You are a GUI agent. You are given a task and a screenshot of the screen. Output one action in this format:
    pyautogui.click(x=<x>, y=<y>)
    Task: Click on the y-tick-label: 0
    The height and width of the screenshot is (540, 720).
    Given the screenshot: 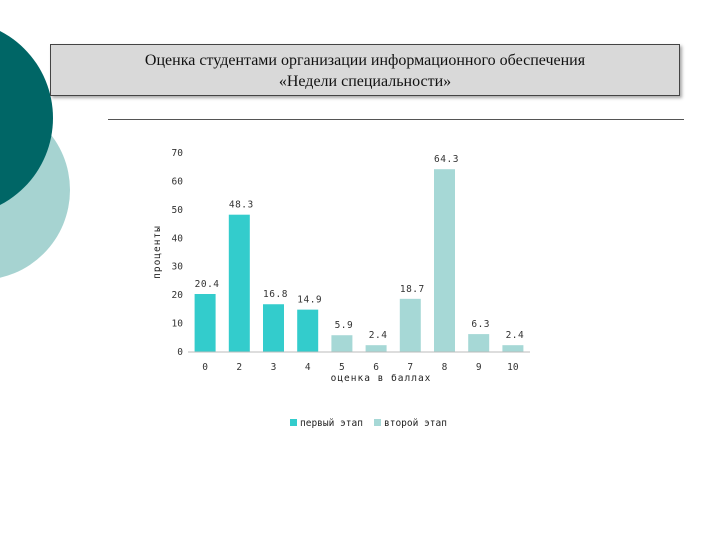 What is the action you would take?
    pyautogui.click(x=180, y=352)
    